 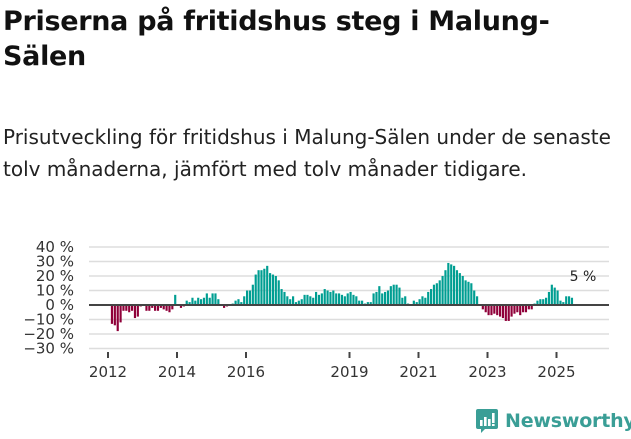 I want to click on newsworthy-logo: Newsworthy, so click(x=553, y=421).